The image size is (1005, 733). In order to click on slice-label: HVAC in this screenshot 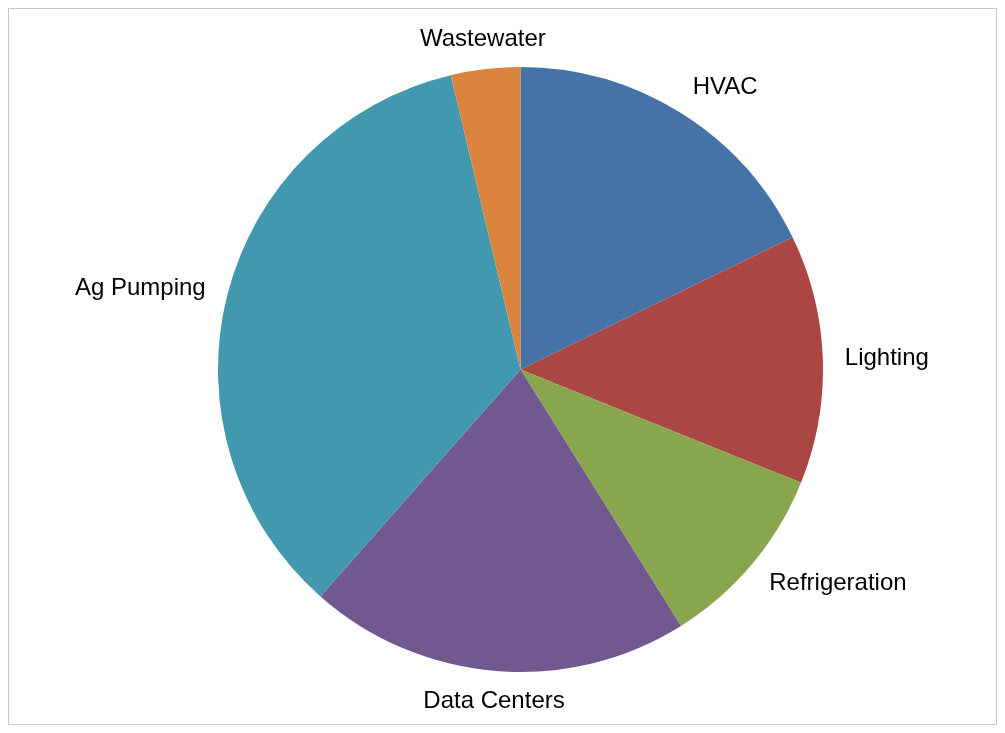, I will do `click(725, 86)`.